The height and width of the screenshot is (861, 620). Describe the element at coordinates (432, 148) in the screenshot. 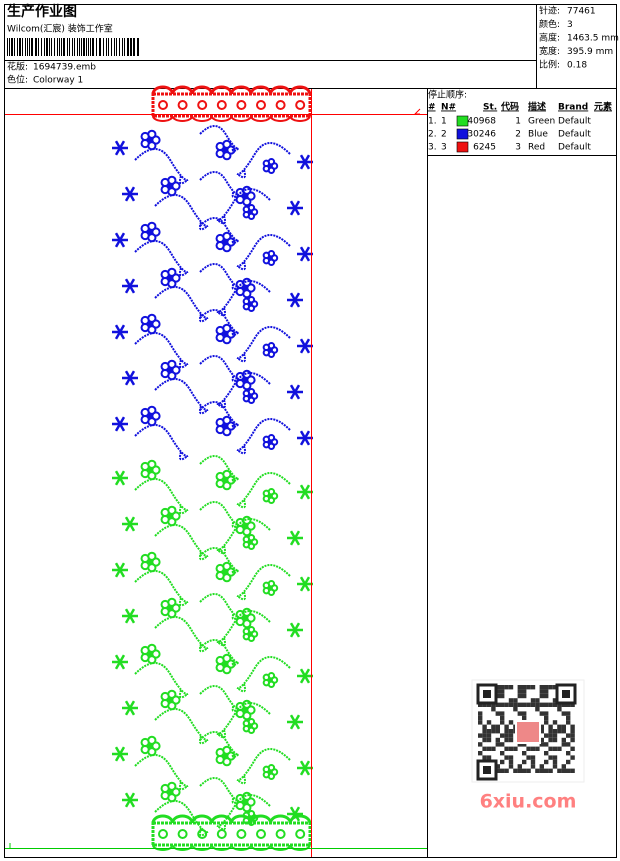

I see `stop: 3.` at that location.